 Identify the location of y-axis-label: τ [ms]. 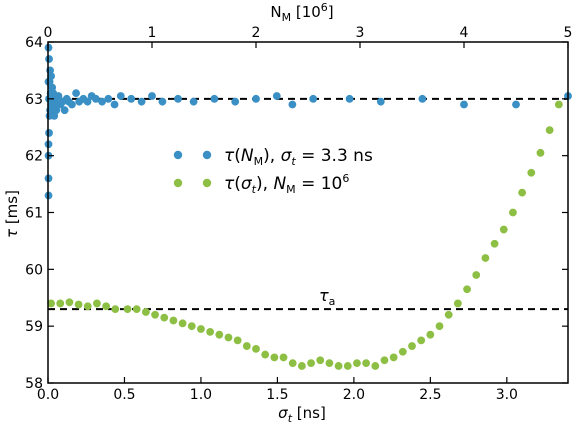
(12, 214).